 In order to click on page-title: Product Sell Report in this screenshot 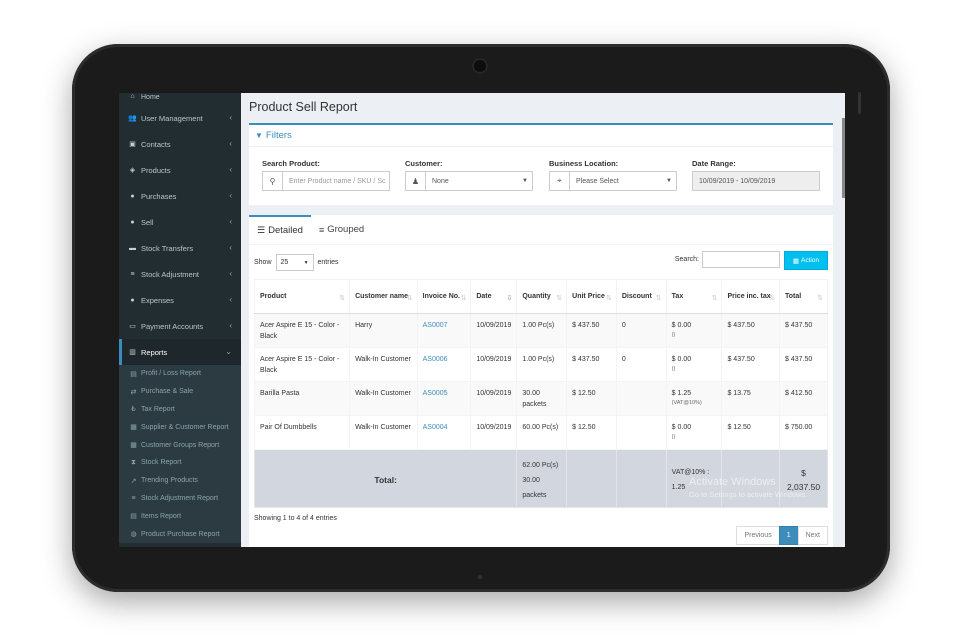, I will do `click(303, 107)`.